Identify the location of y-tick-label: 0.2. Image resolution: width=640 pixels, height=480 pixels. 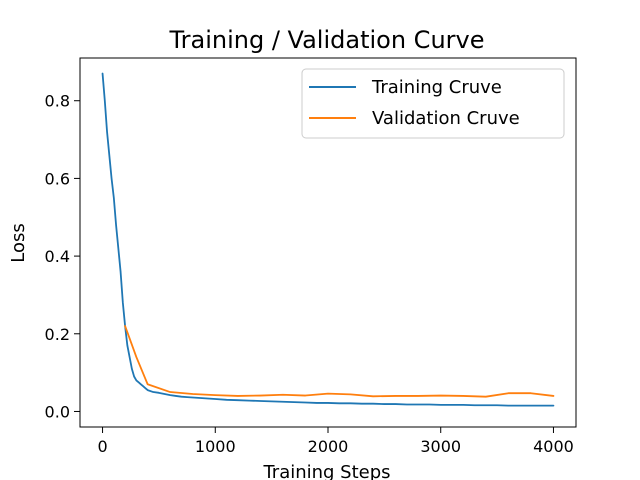
(57, 334).